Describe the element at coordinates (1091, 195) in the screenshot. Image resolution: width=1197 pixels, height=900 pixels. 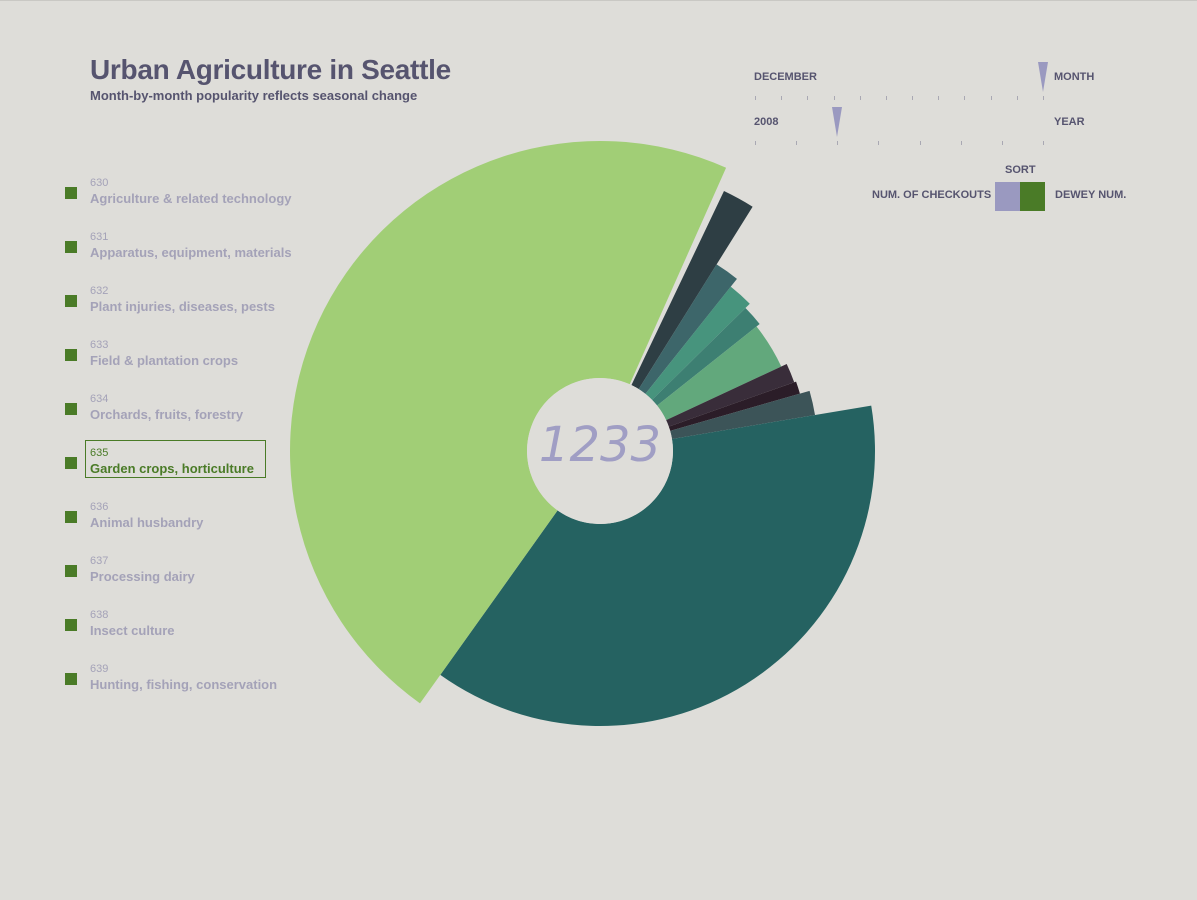
I see `sort-dewey-label: DEWEY NUM.` at that location.